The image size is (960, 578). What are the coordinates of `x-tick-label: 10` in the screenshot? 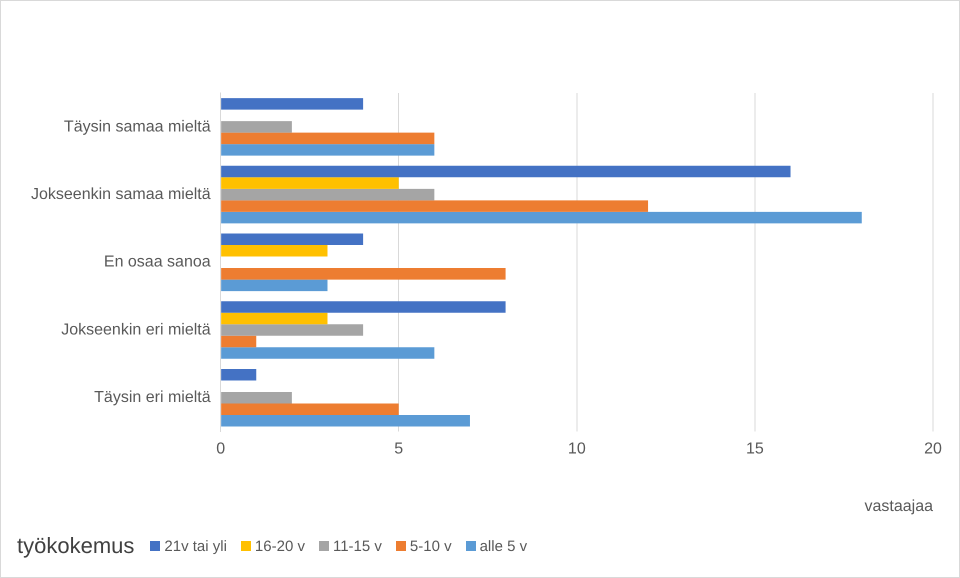 It's located at (577, 449).